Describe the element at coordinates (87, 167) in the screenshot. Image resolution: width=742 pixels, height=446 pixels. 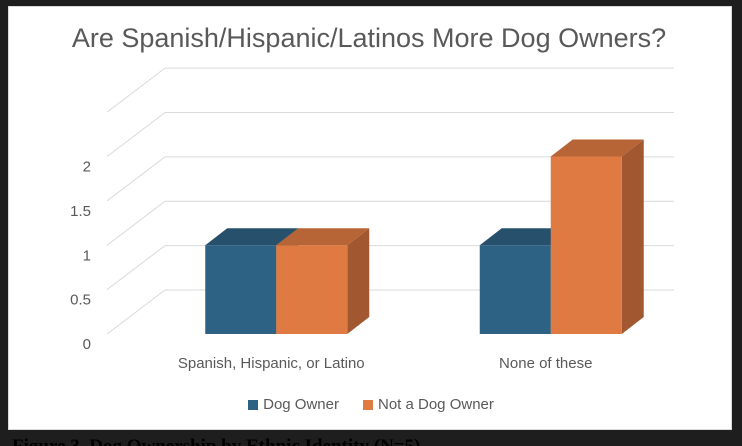
I see `y-tick-label: 2` at that location.